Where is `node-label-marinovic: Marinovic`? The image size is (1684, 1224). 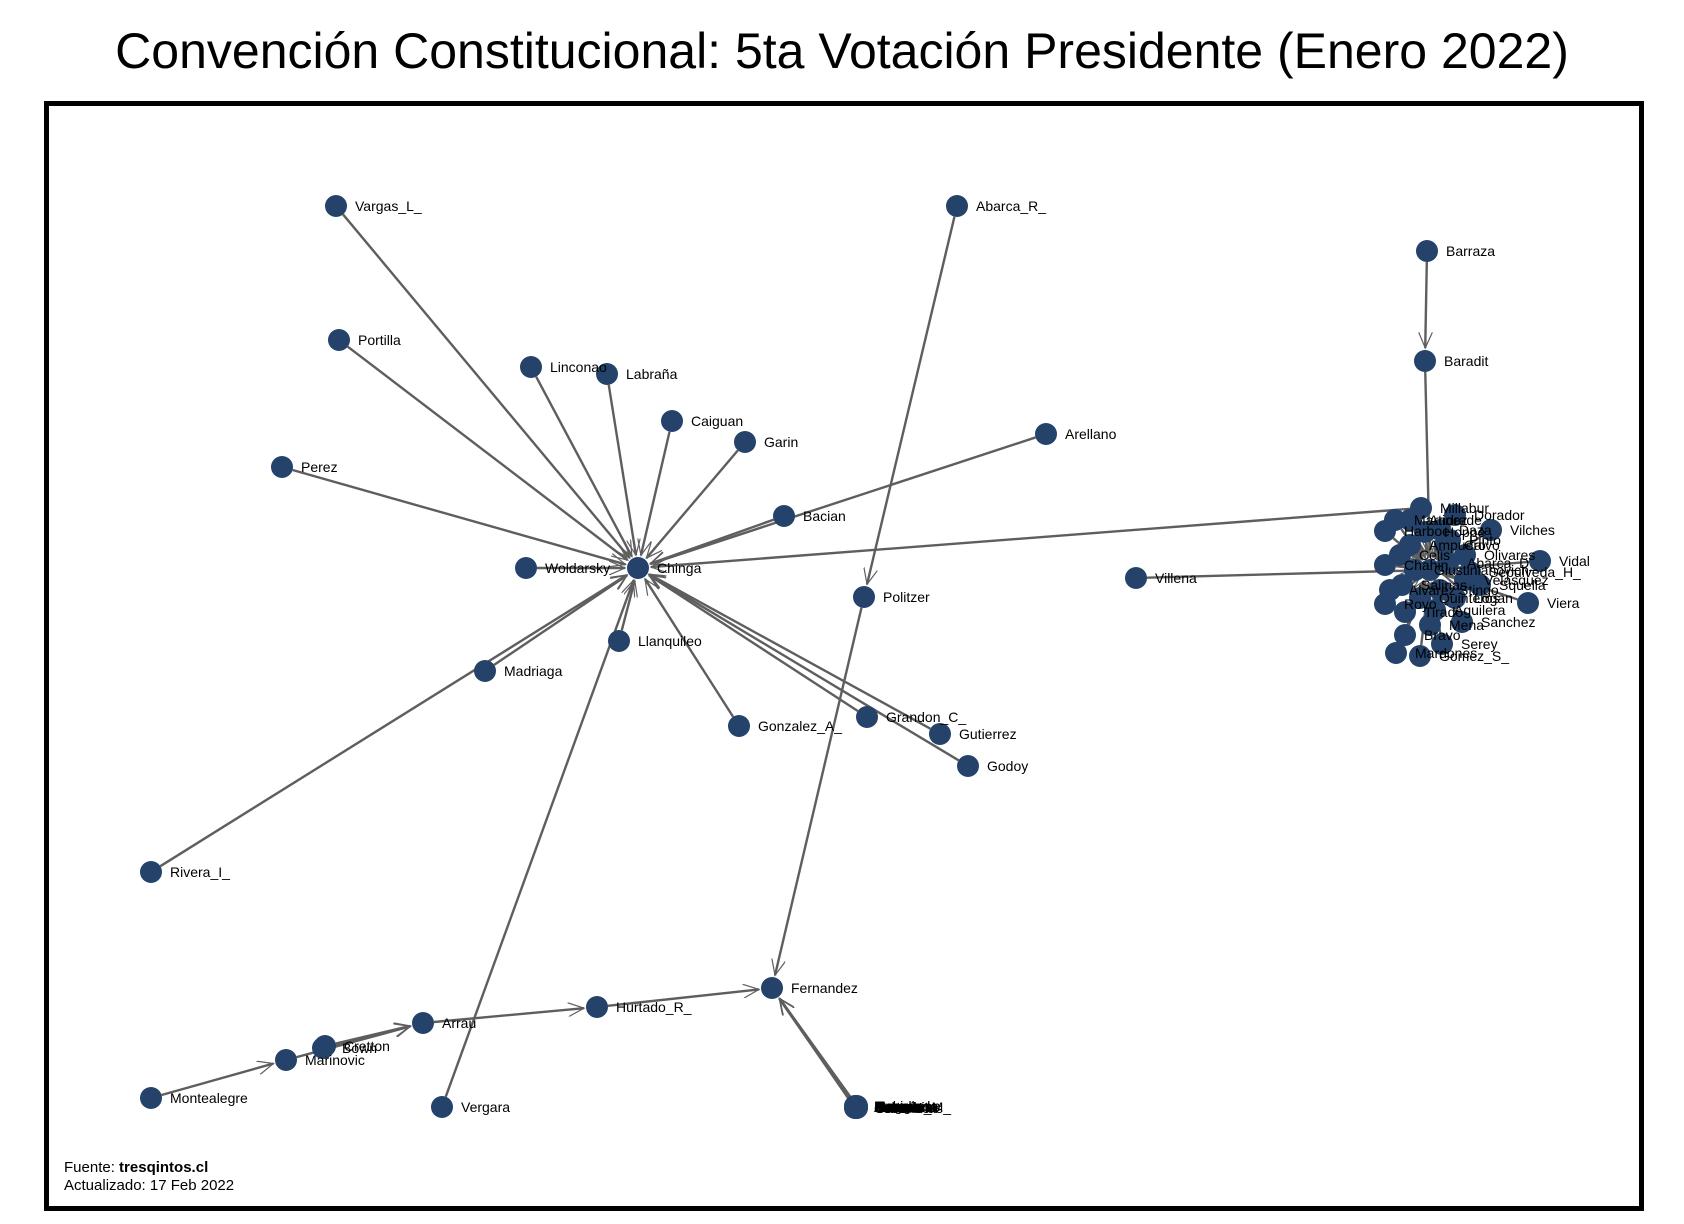 node-label-marinovic: Marinovic is located at coordinates (335, 1060).